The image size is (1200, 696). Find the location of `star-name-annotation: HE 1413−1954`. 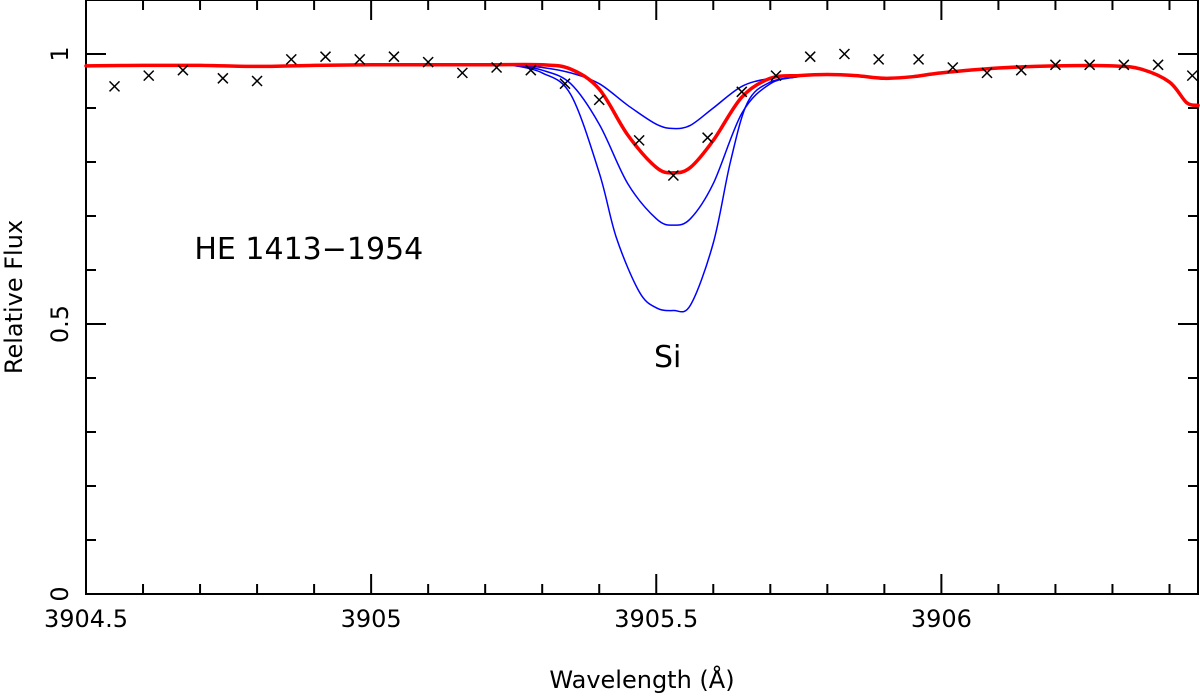

star-name-annotation: HE 1413−1954 is located at coordinates (308, 249).